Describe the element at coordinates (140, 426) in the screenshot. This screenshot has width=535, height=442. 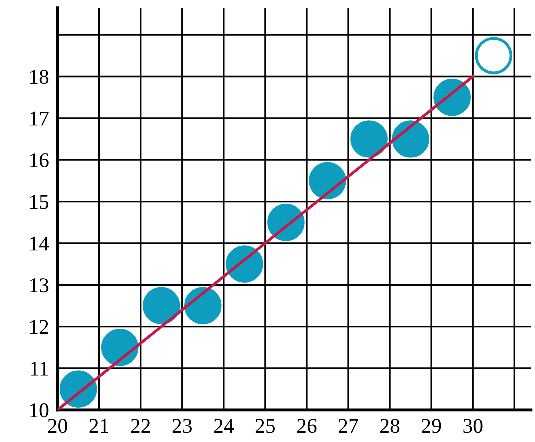
I see `x-tick-label: 22` at that location.